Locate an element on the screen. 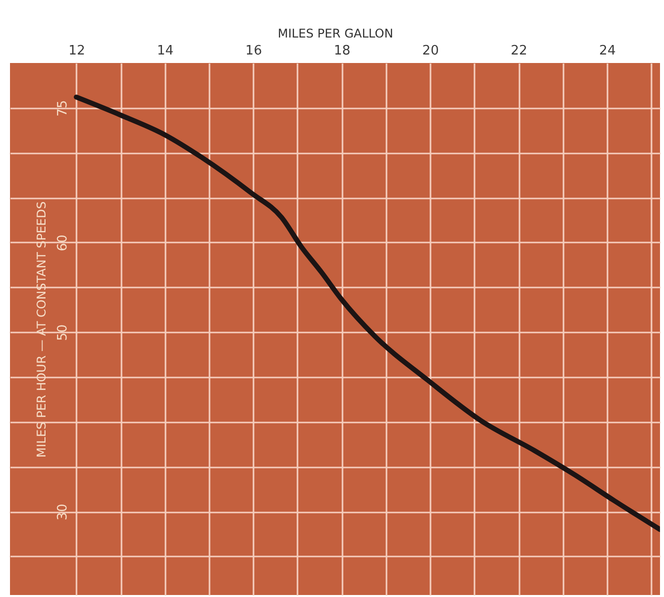  y-tick-label: 30 is located at coordinates (63, 512).